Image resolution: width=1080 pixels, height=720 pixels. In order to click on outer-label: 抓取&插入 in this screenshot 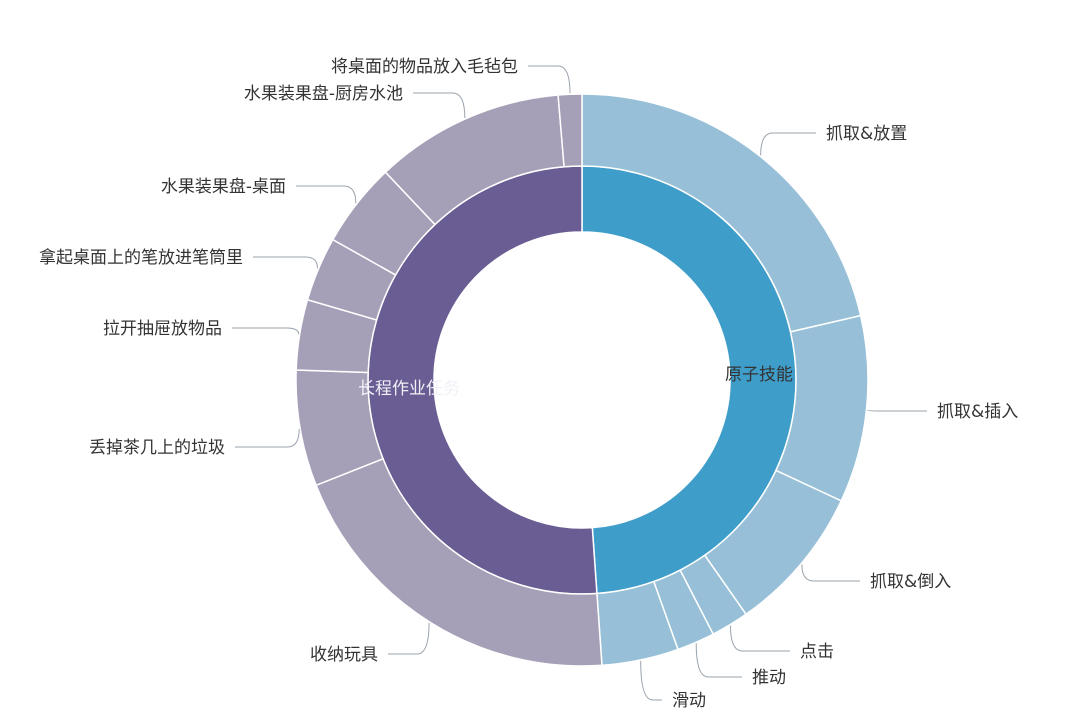, I will do `click(977, 412)`.